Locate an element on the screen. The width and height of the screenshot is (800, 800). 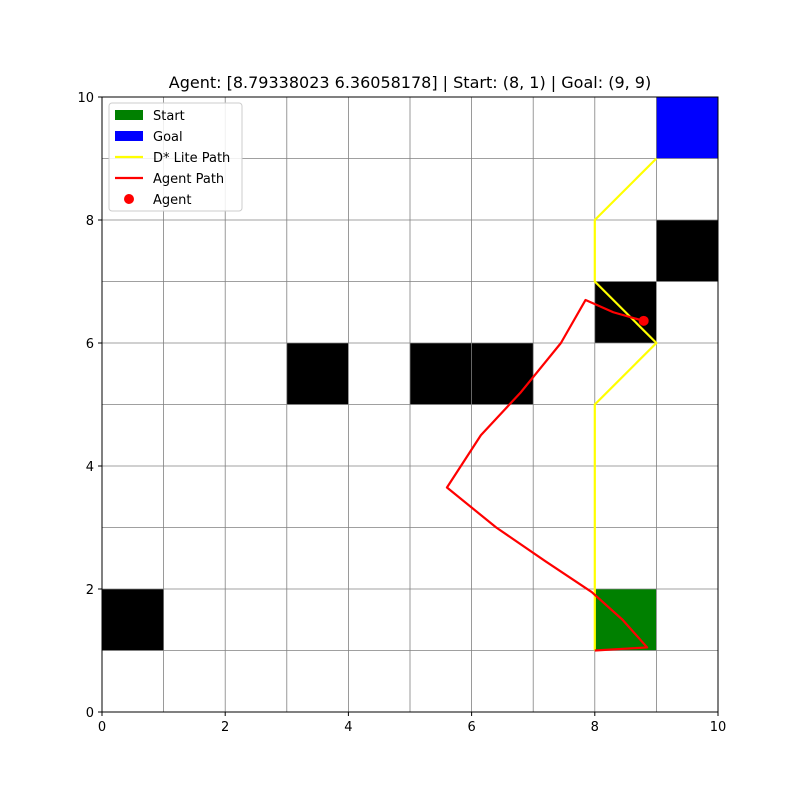
x-tick-label: 10 is located at coordinates (718, 727).